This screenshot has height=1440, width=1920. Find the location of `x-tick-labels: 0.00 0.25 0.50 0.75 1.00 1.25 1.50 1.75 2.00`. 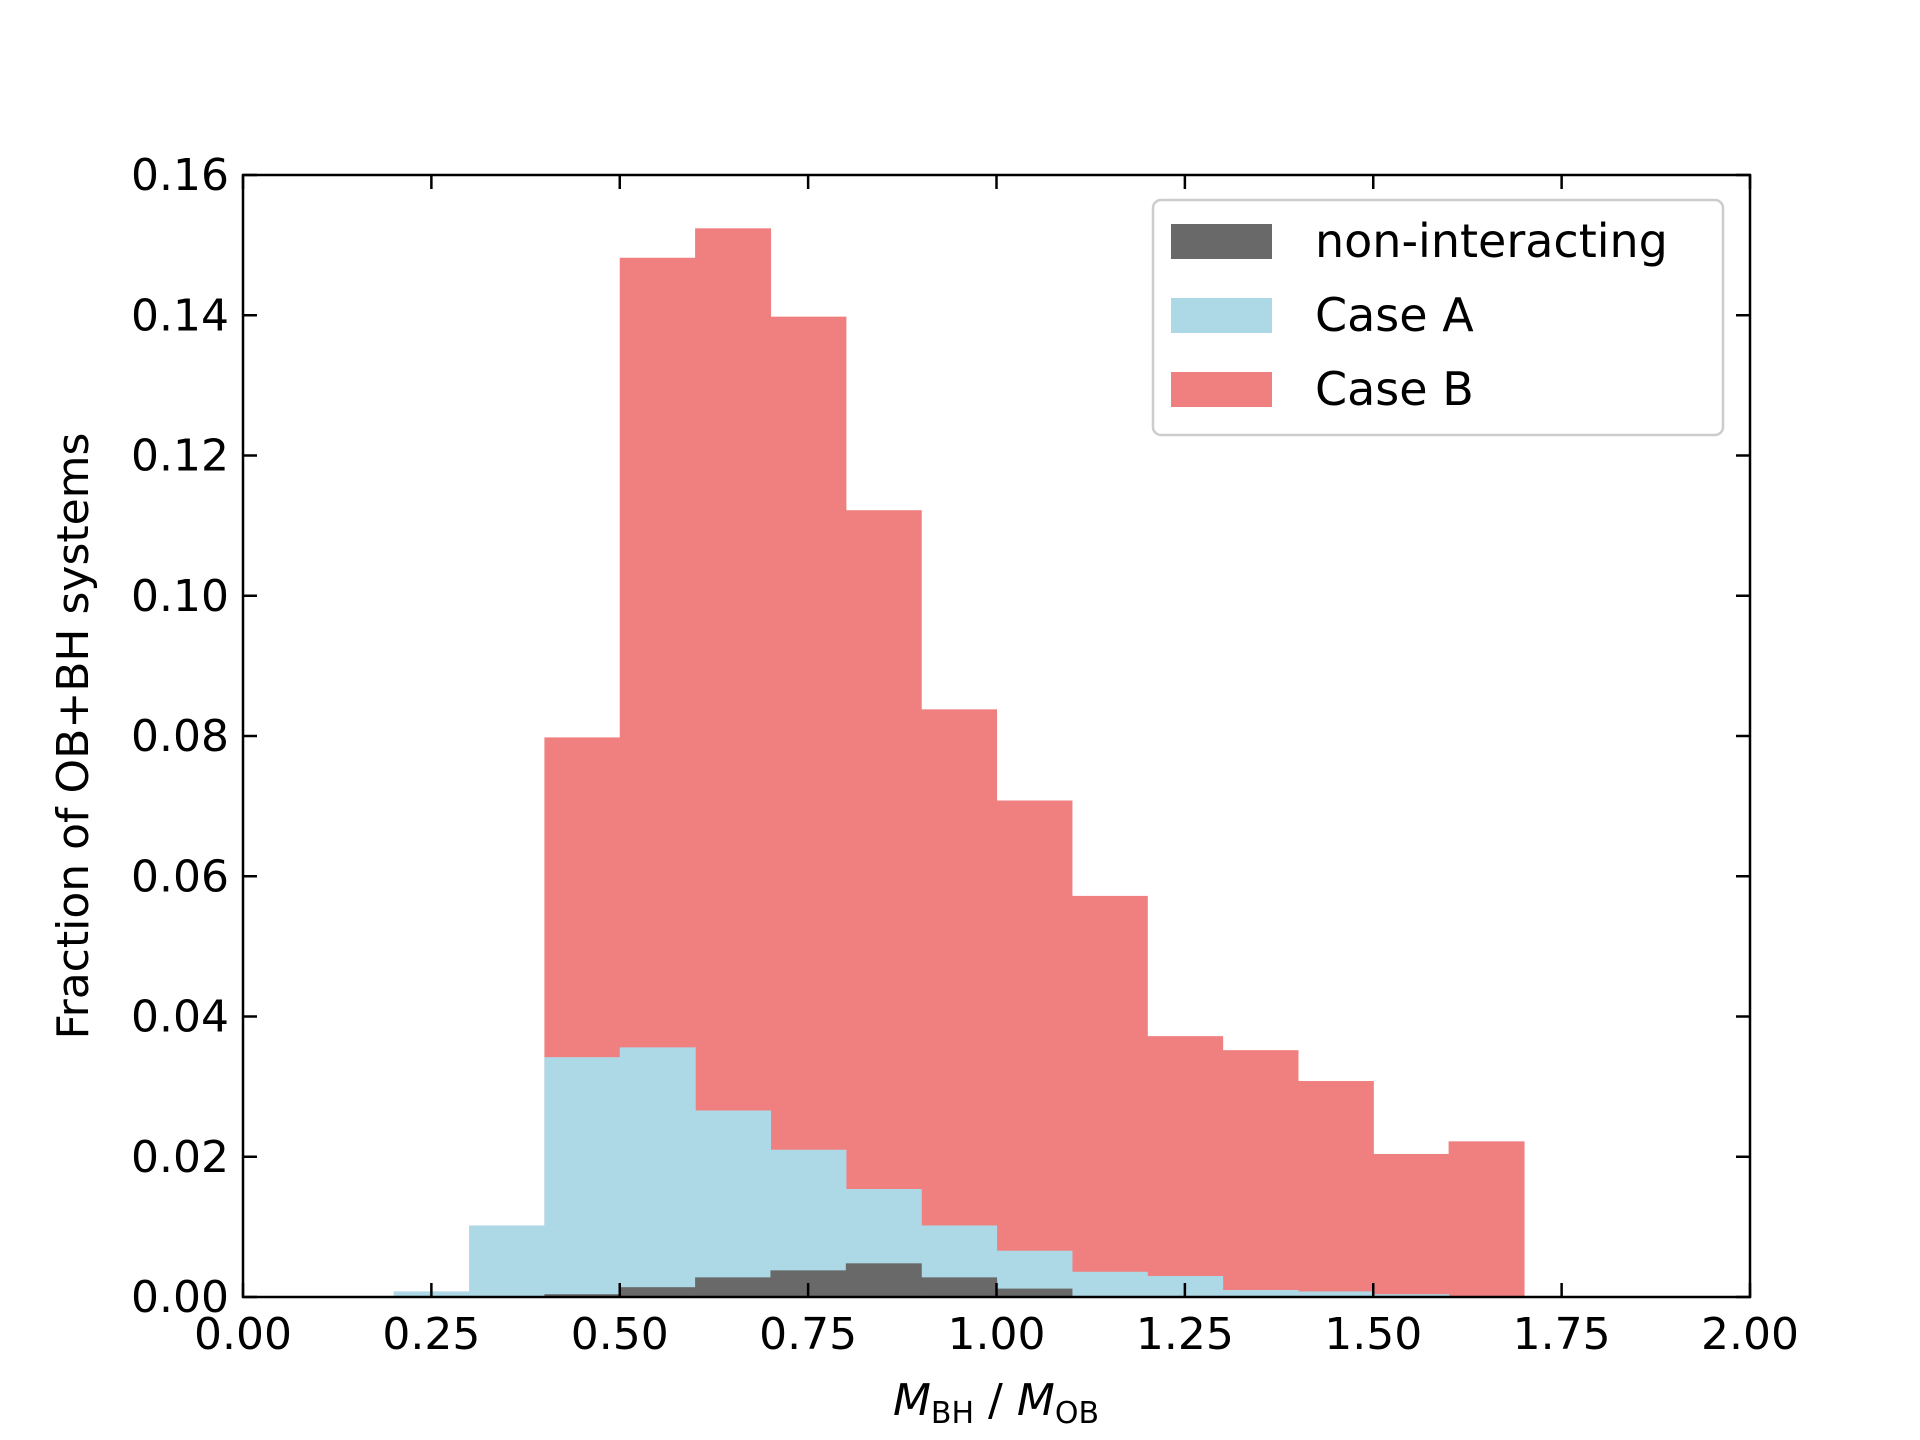

x-tick-labels: 0.00 0.25 0.50 0.75 1.00 1.25 1.50 1.75 2.00 is located at coordinates (996, 1334).